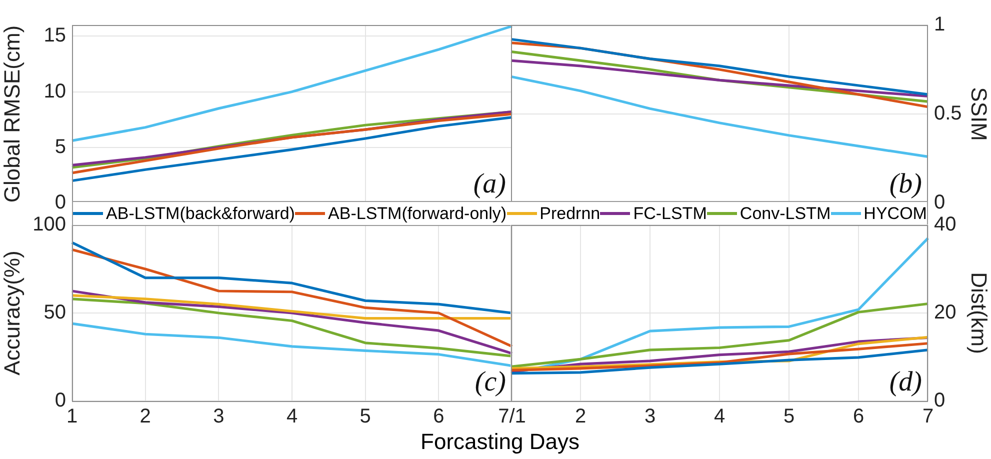 The image size is (991, 459). Describe the element at coordinates (928, 417) in the screenshot. I see `x-tick-label: 7` at that location.